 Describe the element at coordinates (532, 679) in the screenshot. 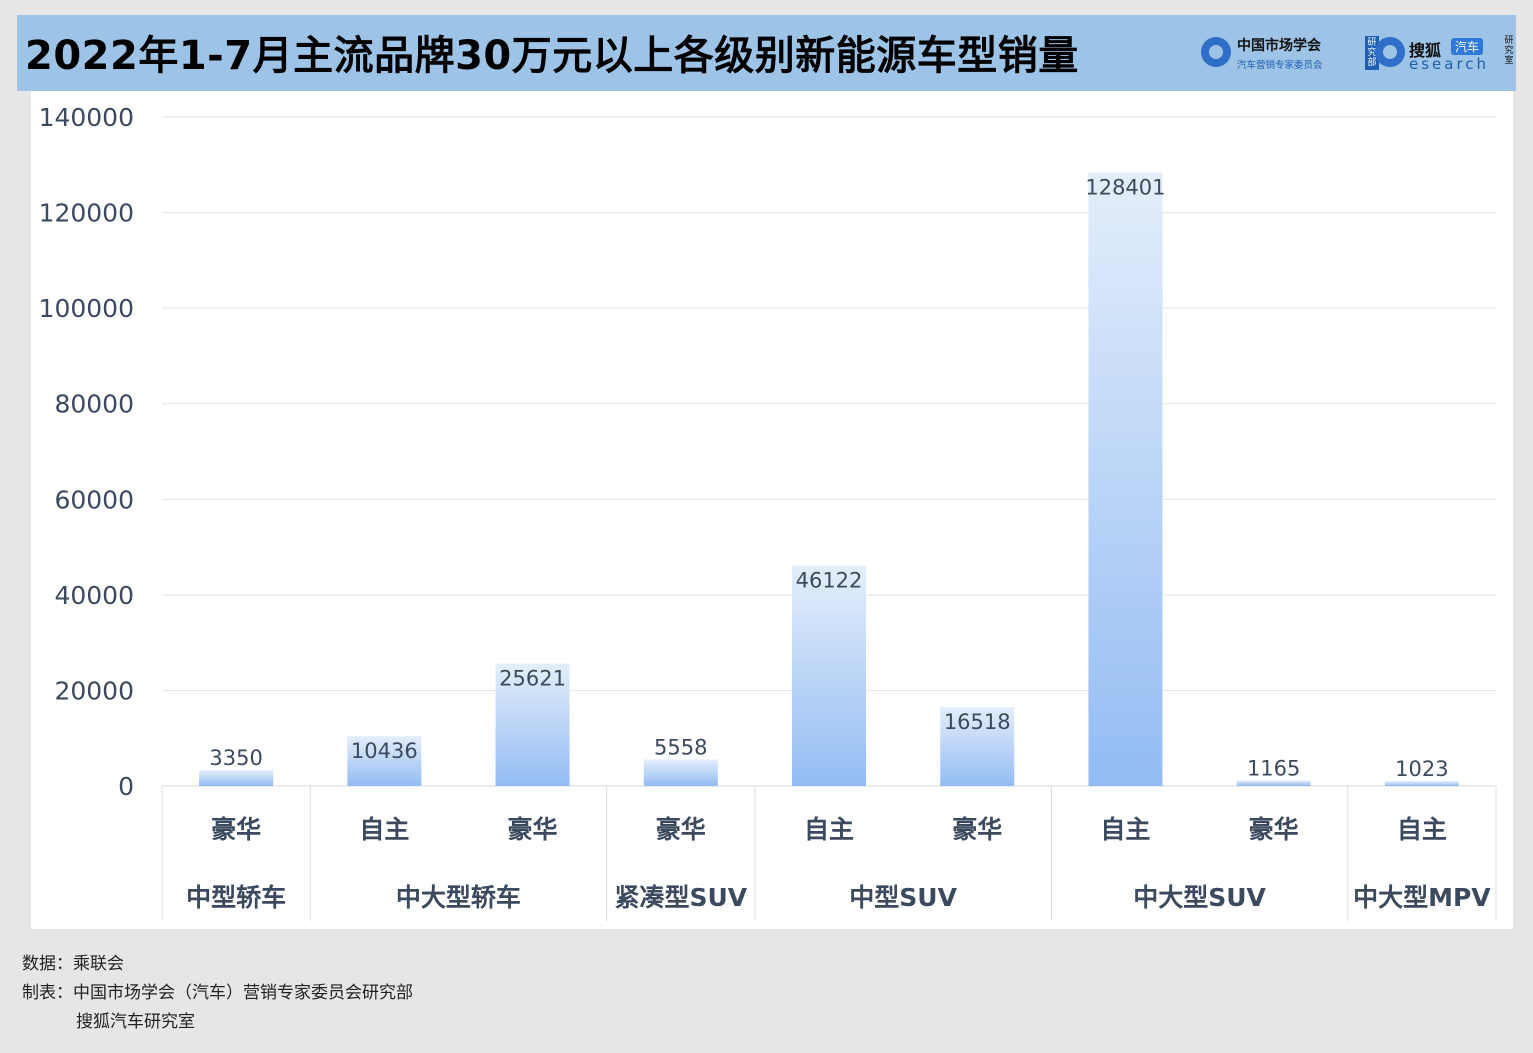

I see `data-label: 25621` at that location.